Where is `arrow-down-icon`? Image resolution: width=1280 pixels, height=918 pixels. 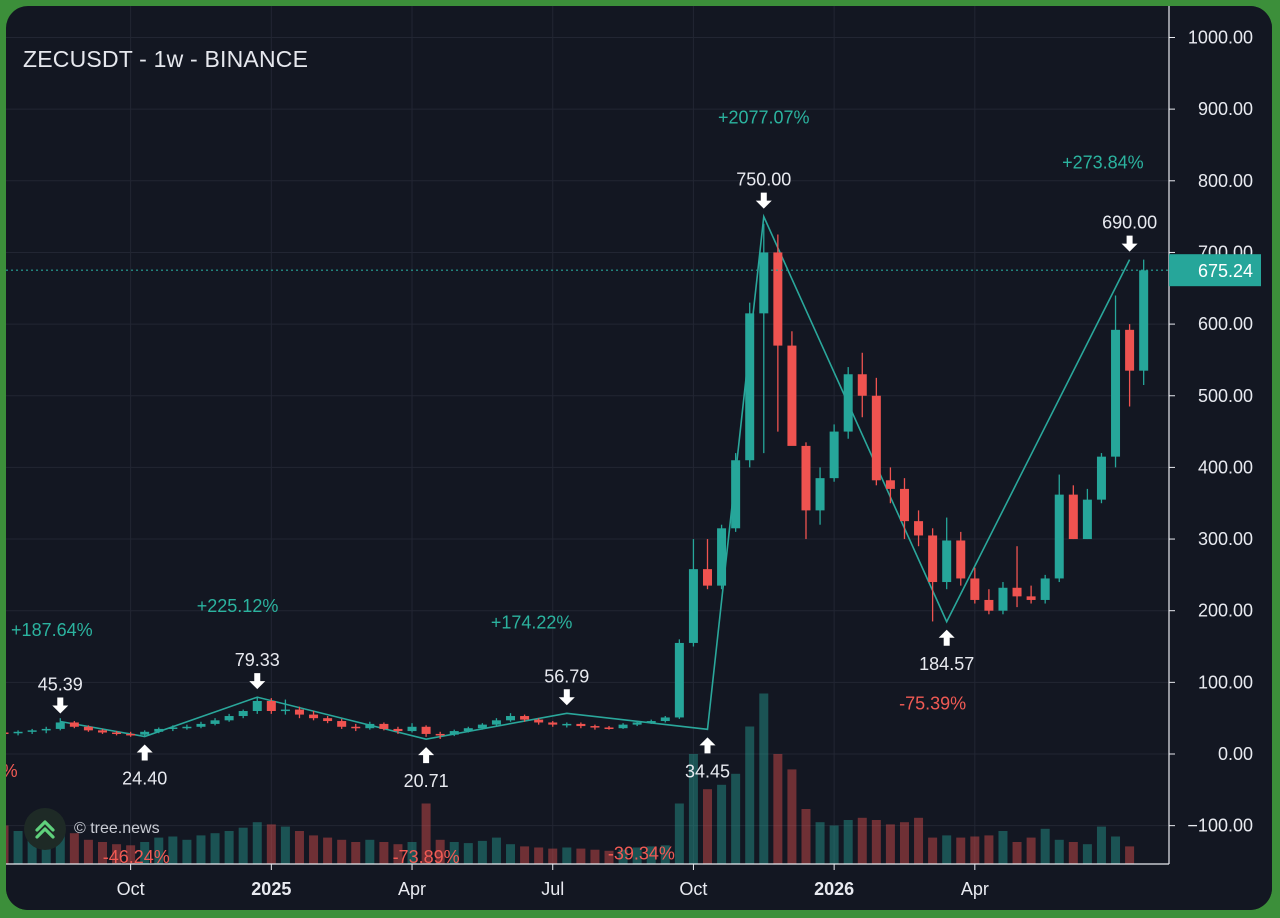 arrow-down-icon is located at coordinates (1129, 243).